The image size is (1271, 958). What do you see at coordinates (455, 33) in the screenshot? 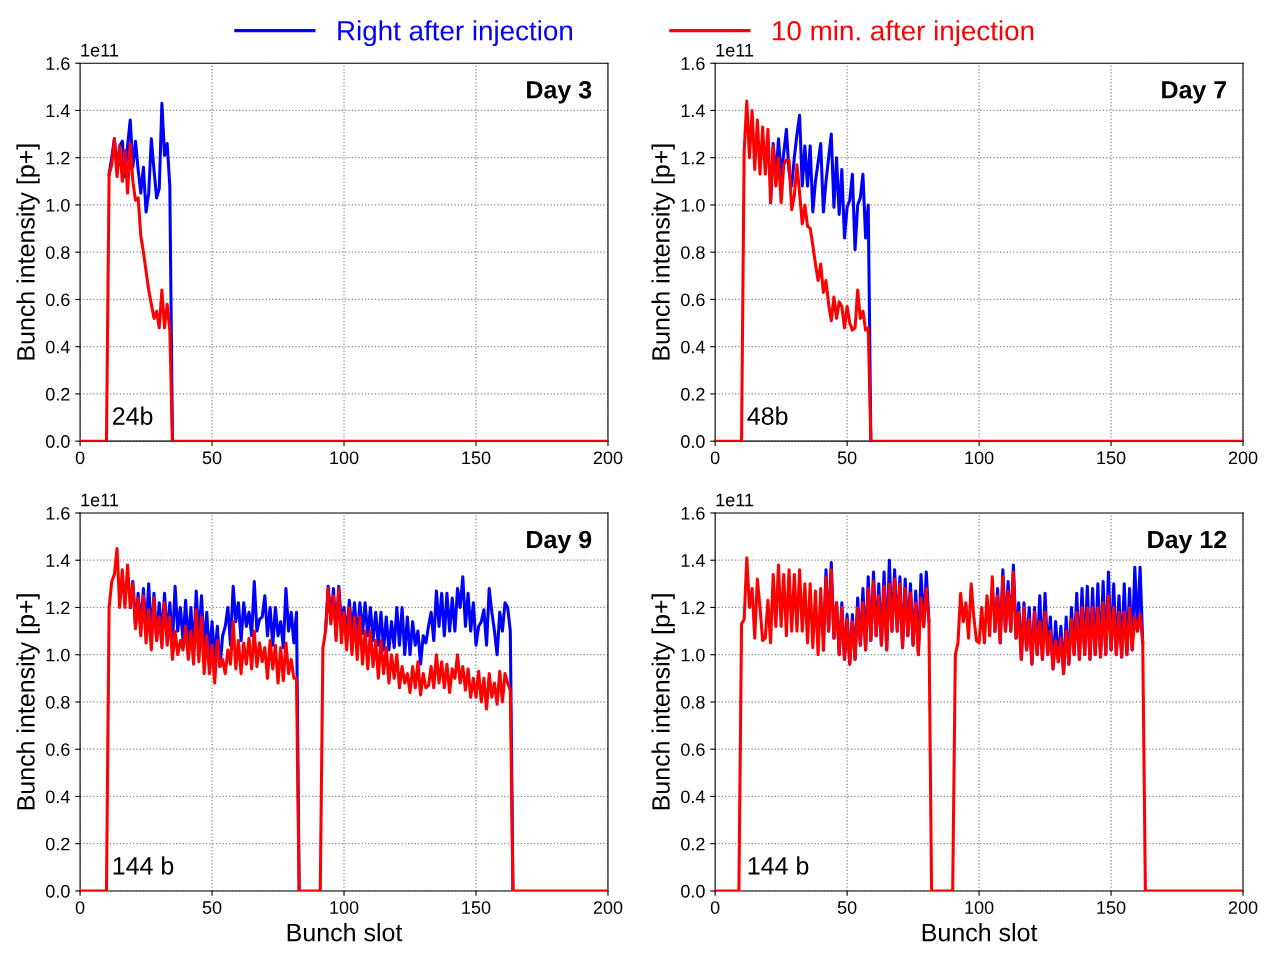
I see `legend-label: Right after injection` at bounding box center [455, 33].